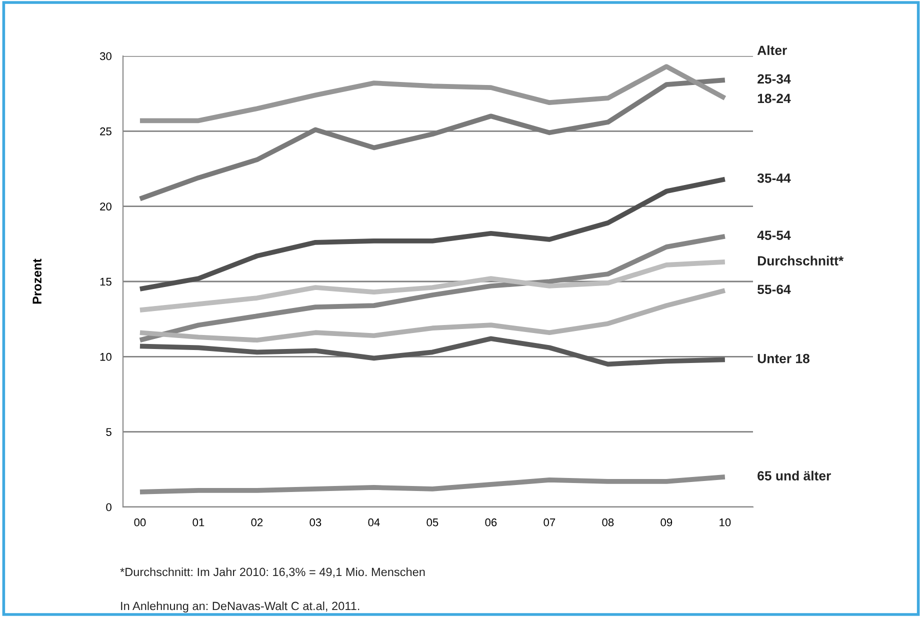  Describe the element at coordinates (198, 522) in the screenshot. I see `x-tick-label: 01` at that location.